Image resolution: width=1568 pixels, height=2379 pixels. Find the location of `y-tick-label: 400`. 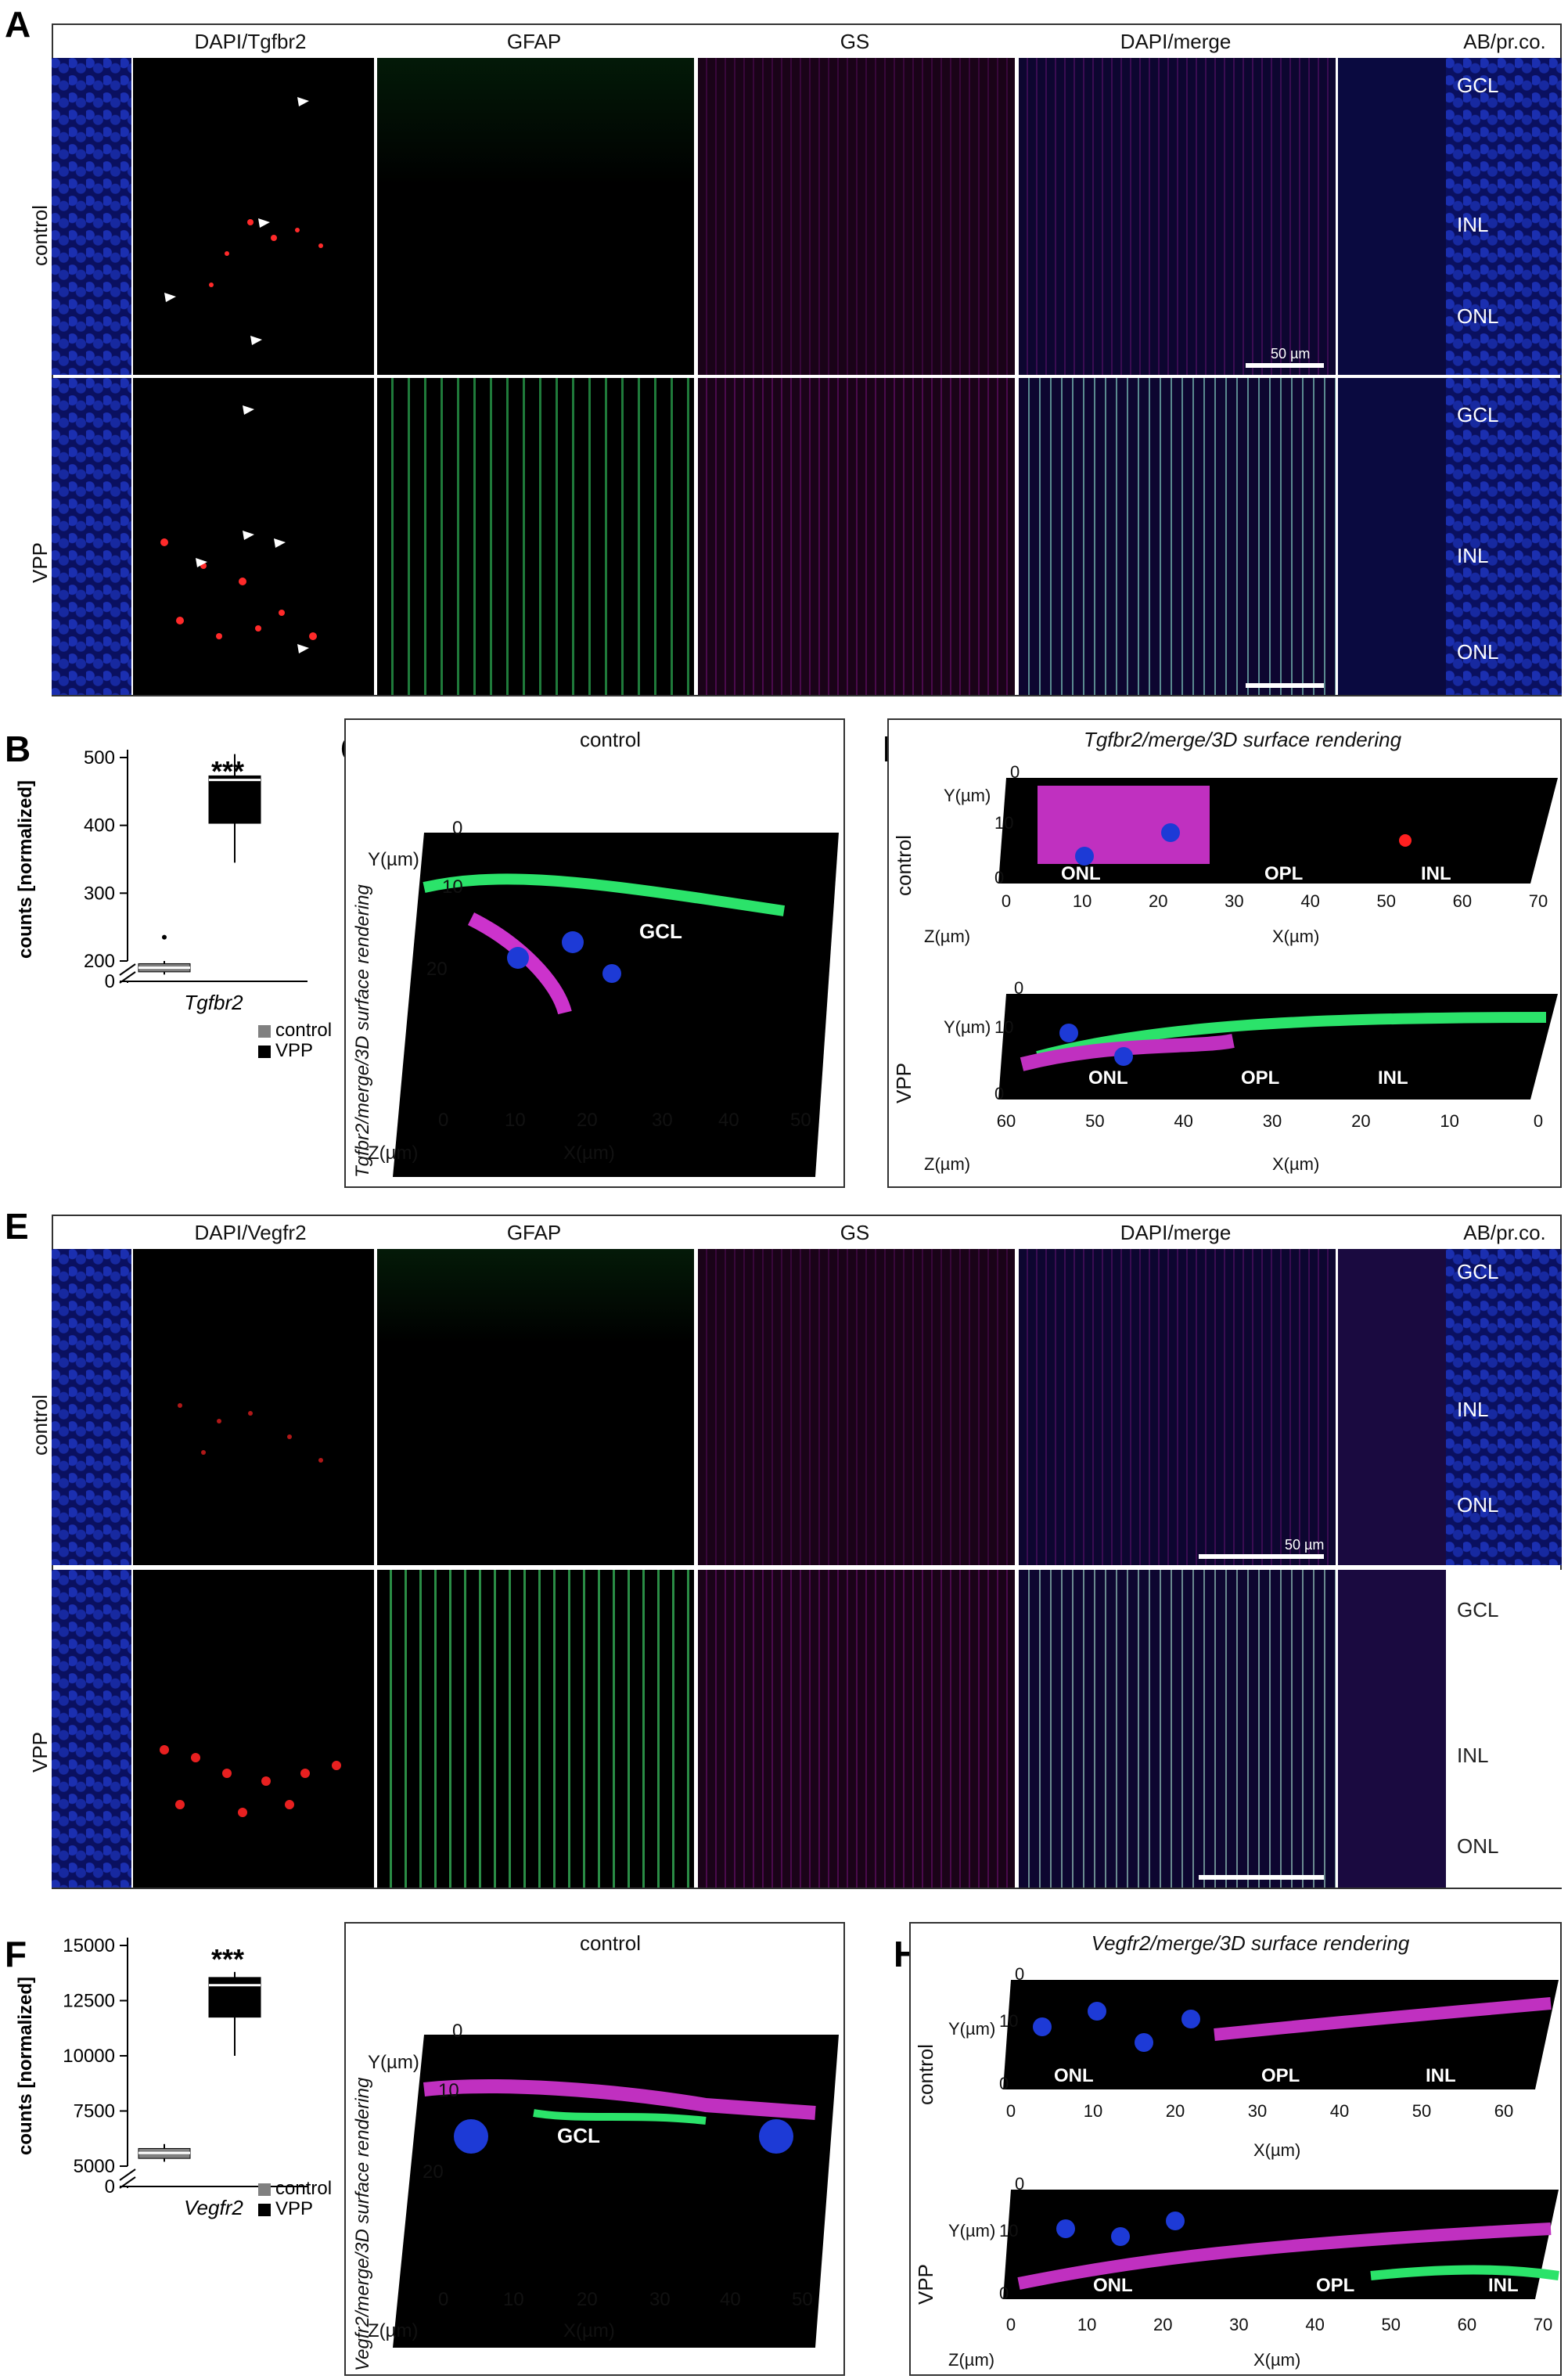

y-tick-label: 400 is located at coordinates (99, 826).